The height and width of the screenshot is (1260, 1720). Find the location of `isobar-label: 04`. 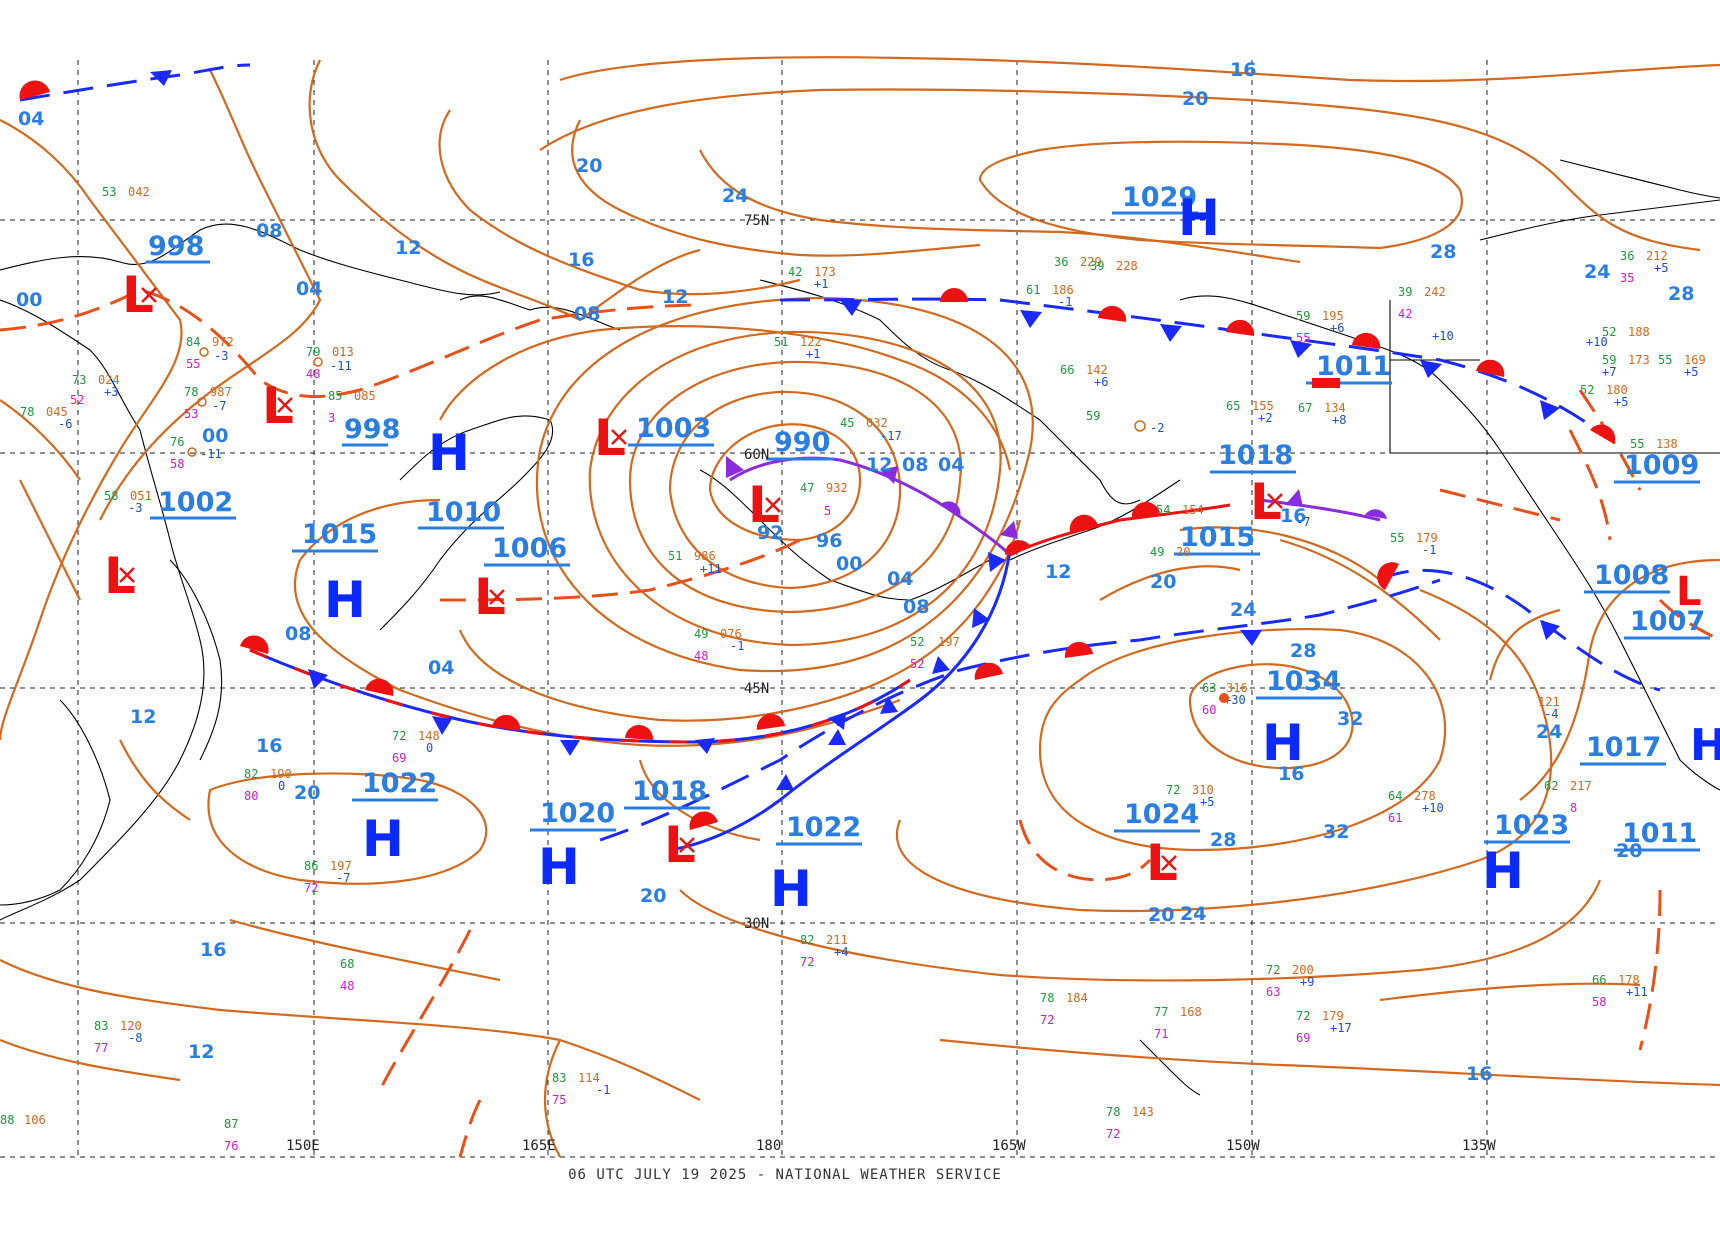

isobar-label: 04 is located at coordinates (951, 465).